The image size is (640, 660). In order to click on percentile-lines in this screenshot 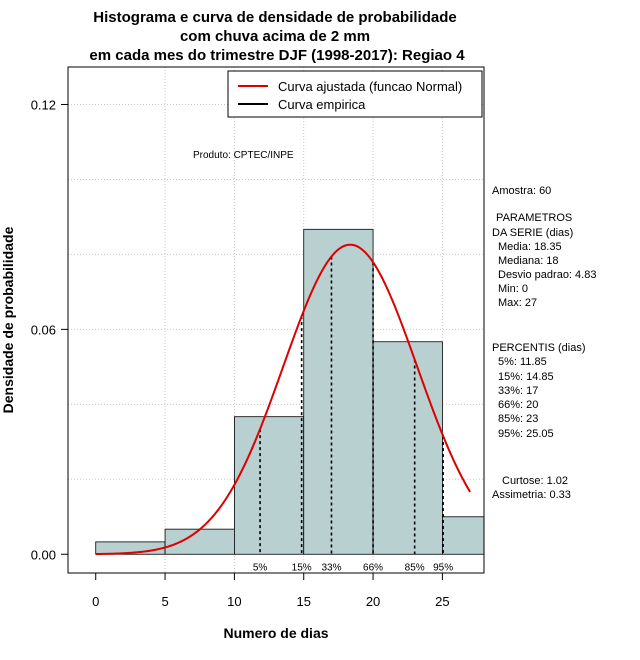, I will do `click(351, 405)`.